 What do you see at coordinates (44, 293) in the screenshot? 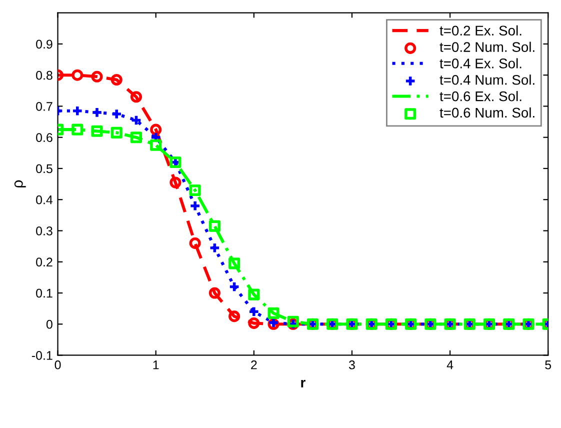
I see `y-tick-label: 0.1` at bounding box center [44, 293].